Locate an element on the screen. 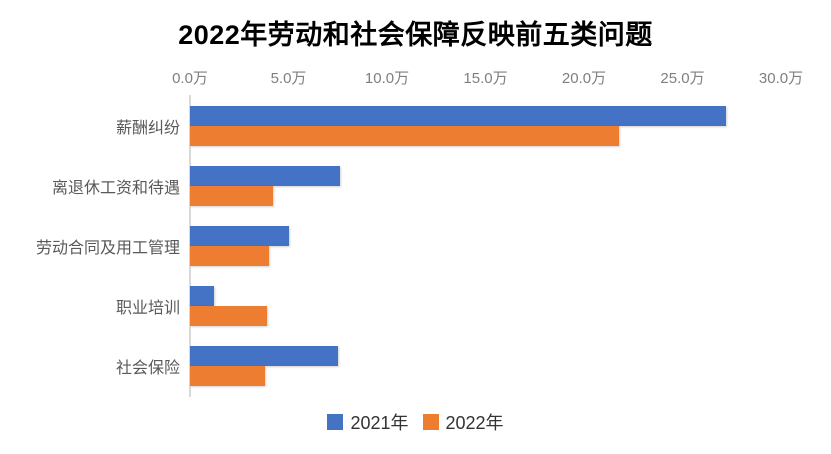 This screenshot has width=831, height=454. x-axis-tick-label: 10.0万 is located at coordinates (387, 78).